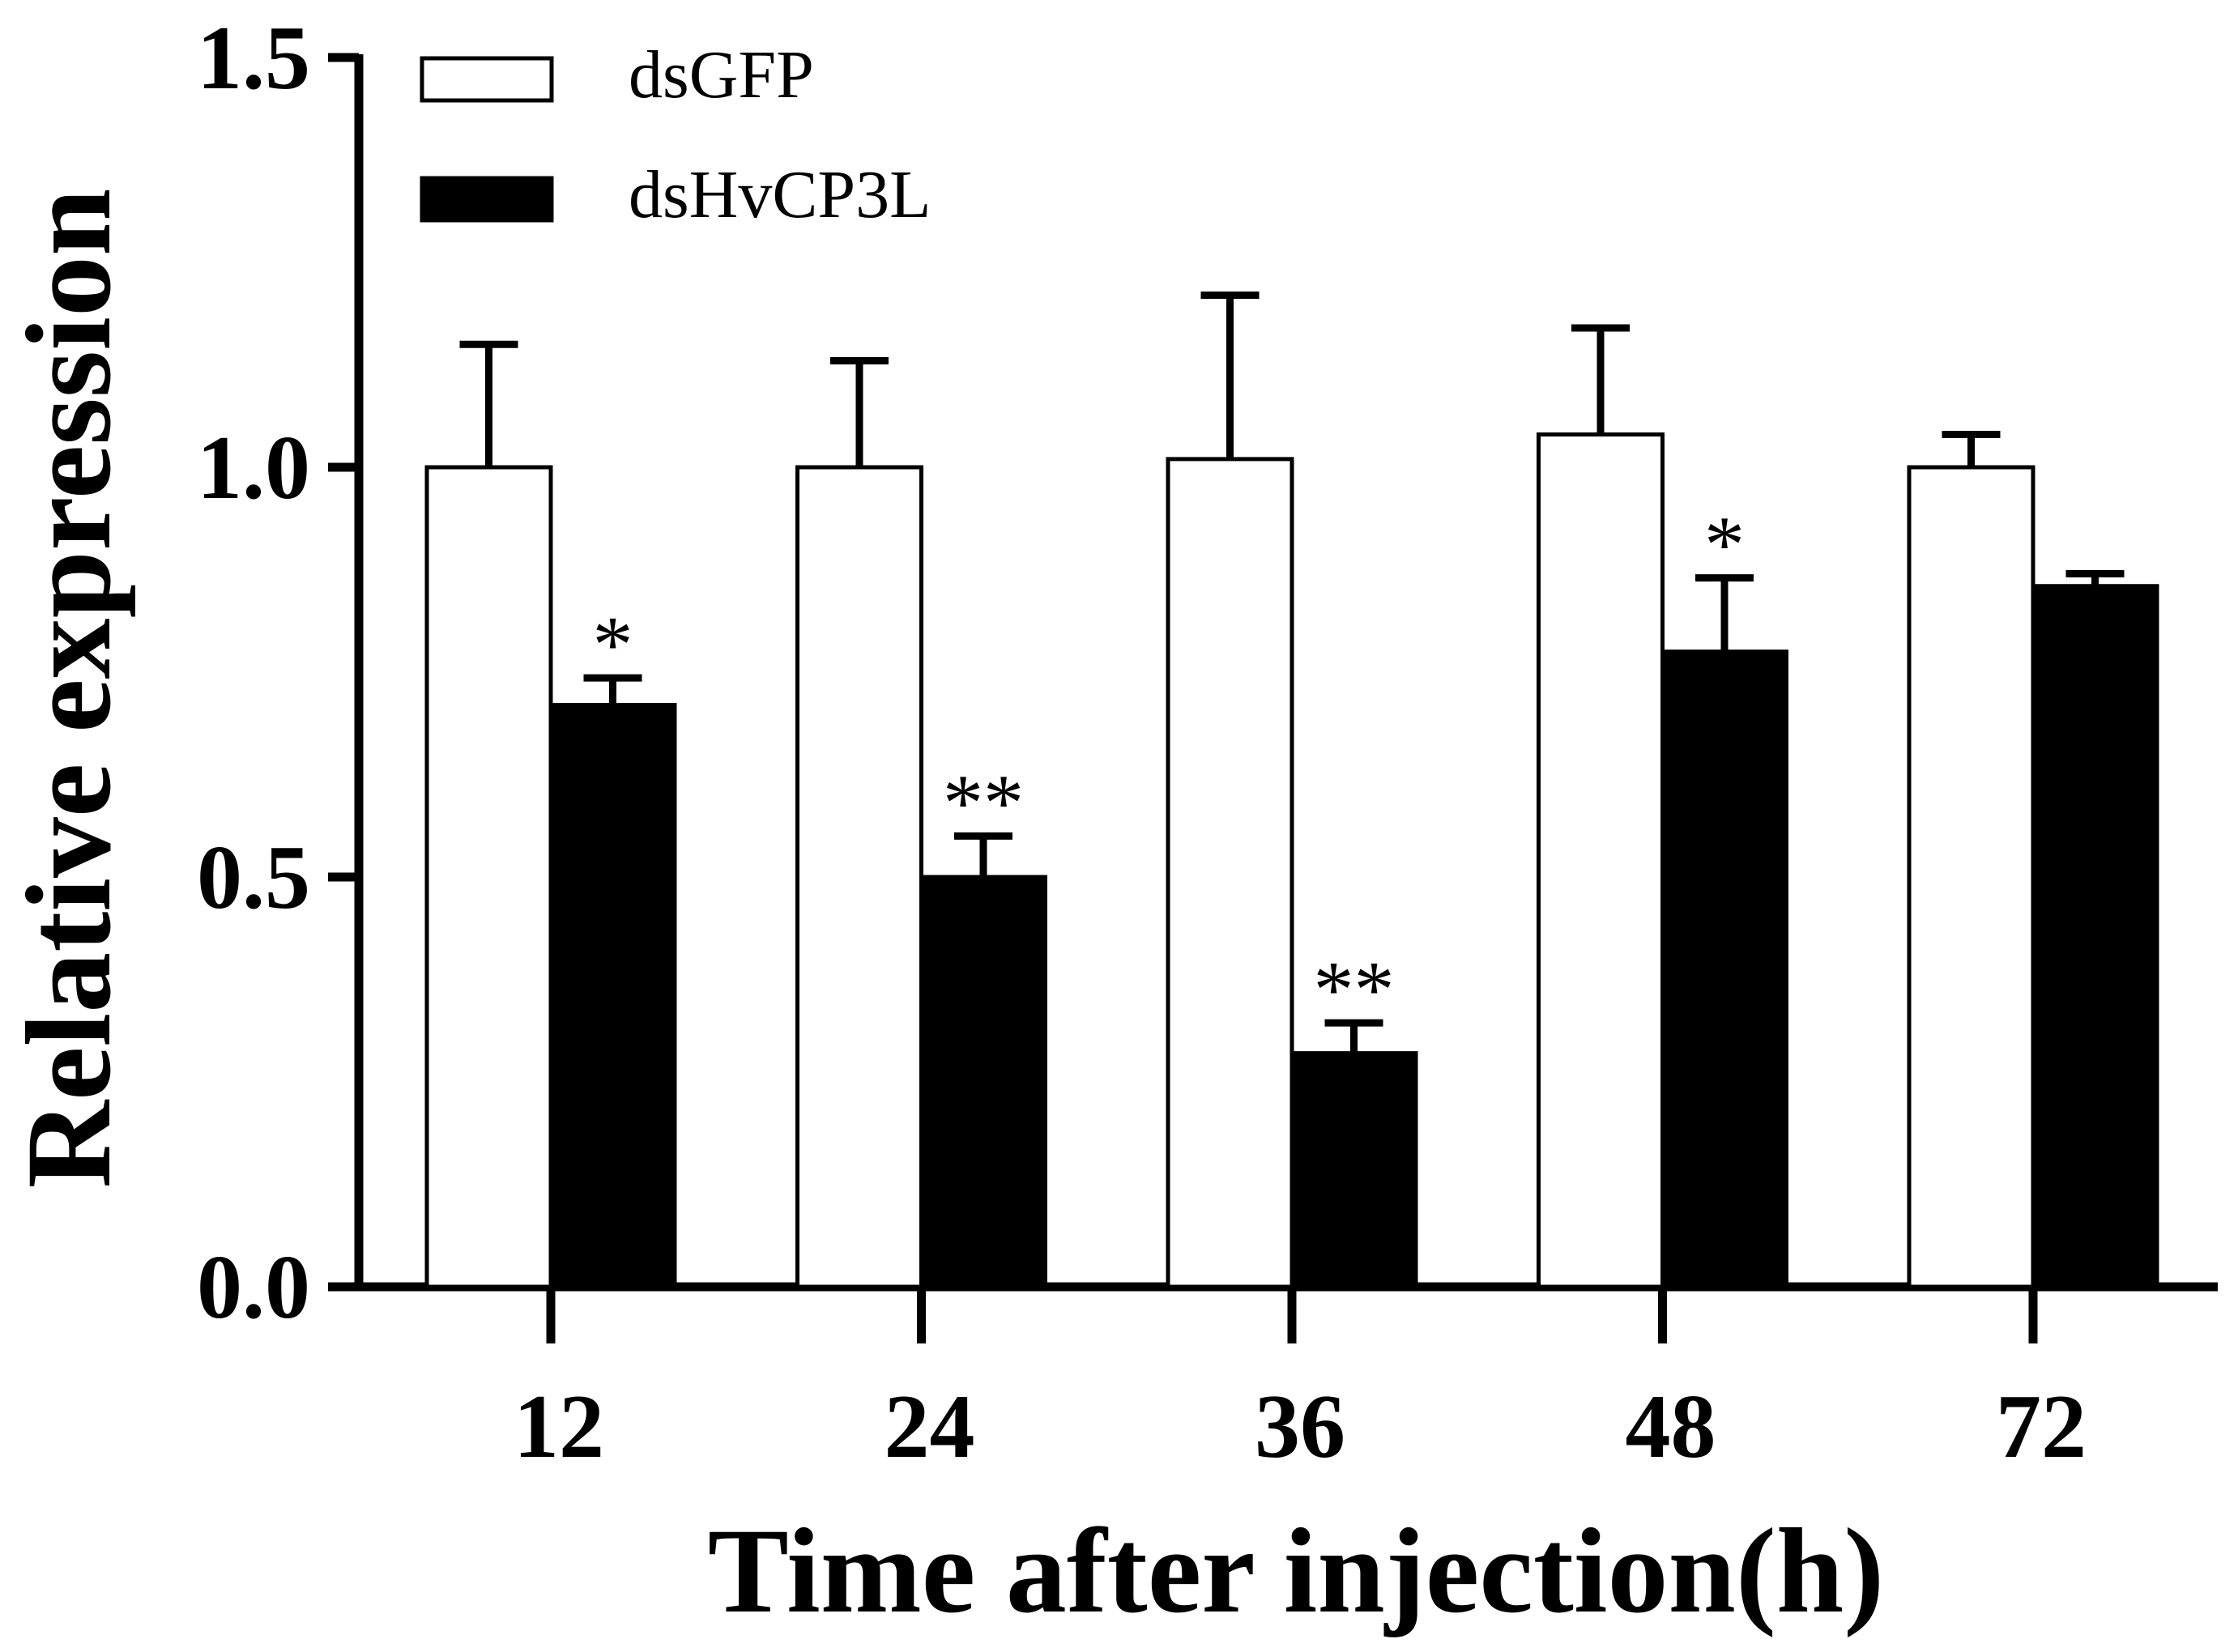  What do you see at coordinates (676, 134) in the screenshot?
I see `legend: dsGFP dsHvCP3L` at bounding box center [676, 134].